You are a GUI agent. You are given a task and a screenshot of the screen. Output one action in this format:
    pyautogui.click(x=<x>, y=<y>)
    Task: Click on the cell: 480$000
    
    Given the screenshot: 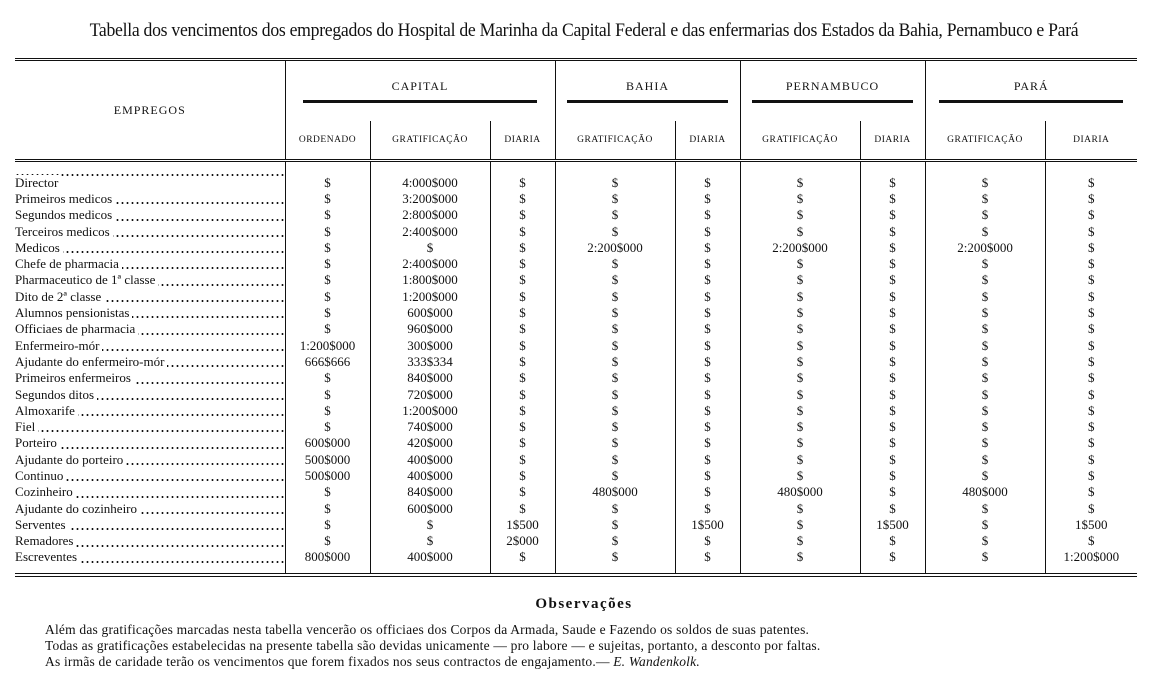 What is the action you would take?
    pyautogui.click(x=614, y=491)
    